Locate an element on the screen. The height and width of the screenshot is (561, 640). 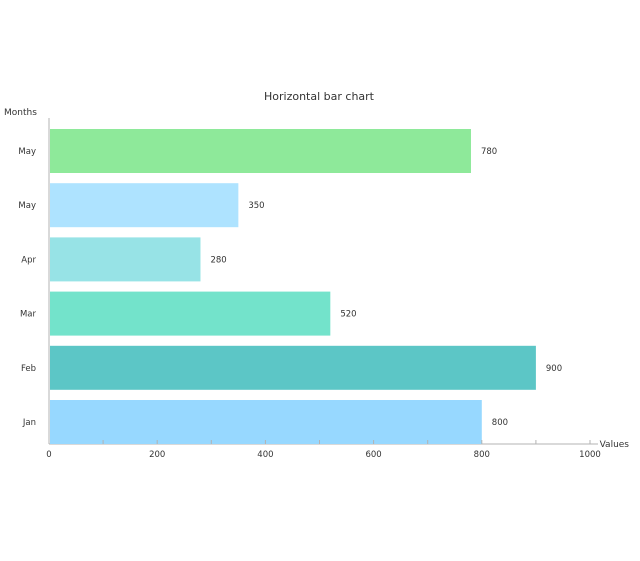
category-label-5: Jan is located at coordinates (29, 423).